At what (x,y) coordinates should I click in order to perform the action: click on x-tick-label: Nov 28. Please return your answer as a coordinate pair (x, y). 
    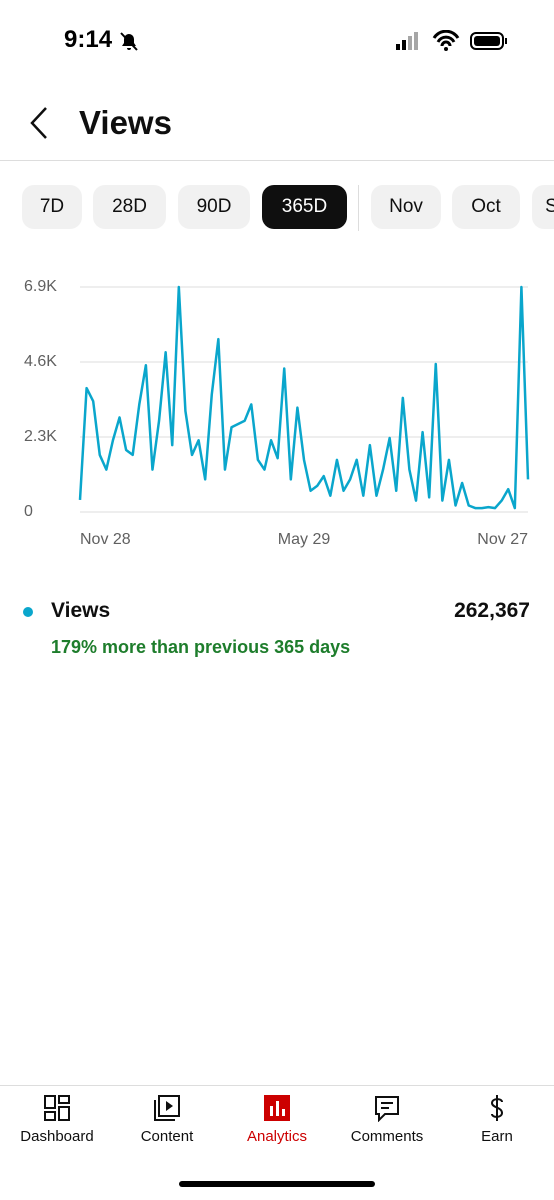
    Looking at the image, I should click on (105, 539).